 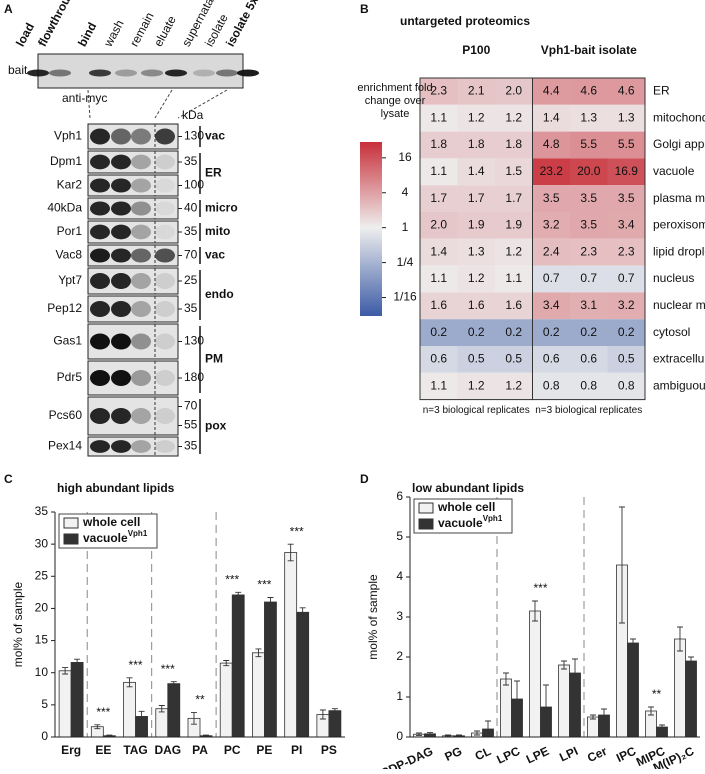 I want to click on row-label: peroxisome, so click(x=679, y=225).